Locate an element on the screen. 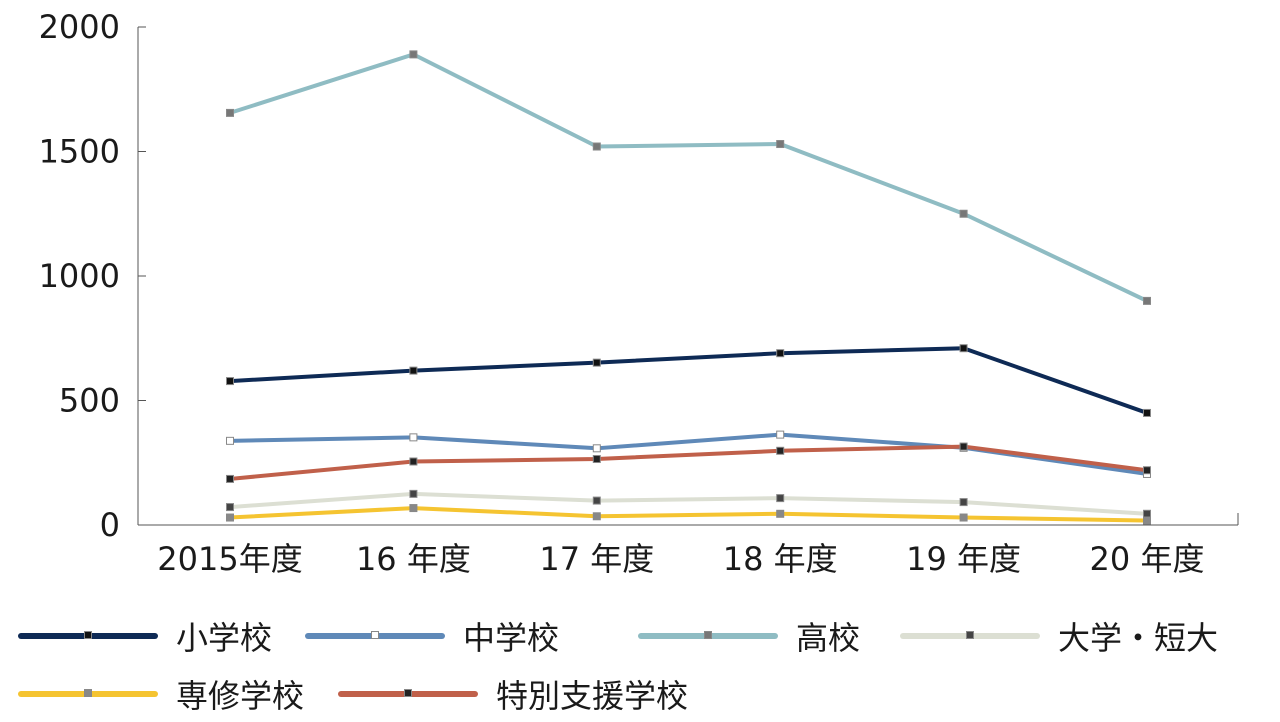 This screenshot has width=1280, height=722. legend-item: 専修学校 is located at coordinates (161, 694).